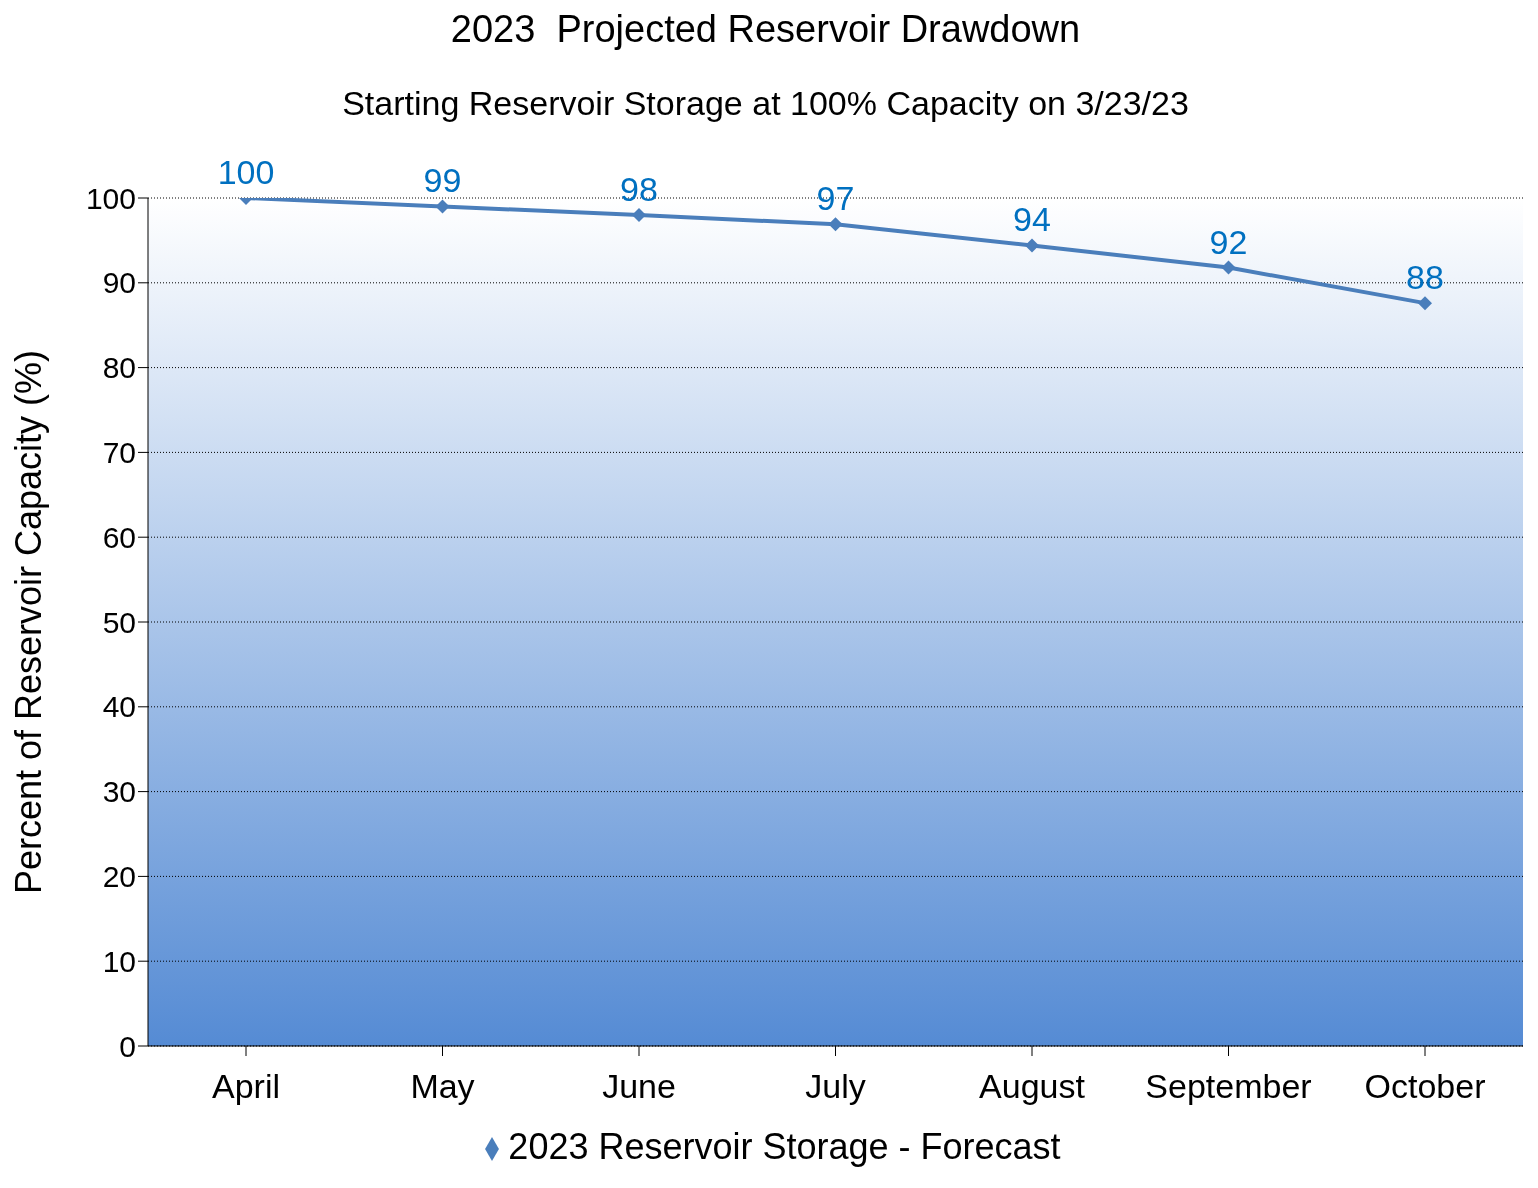 This screenshot has height=1188, width=1538. I want to click on y-tick-label: 70, so click(119, 453).